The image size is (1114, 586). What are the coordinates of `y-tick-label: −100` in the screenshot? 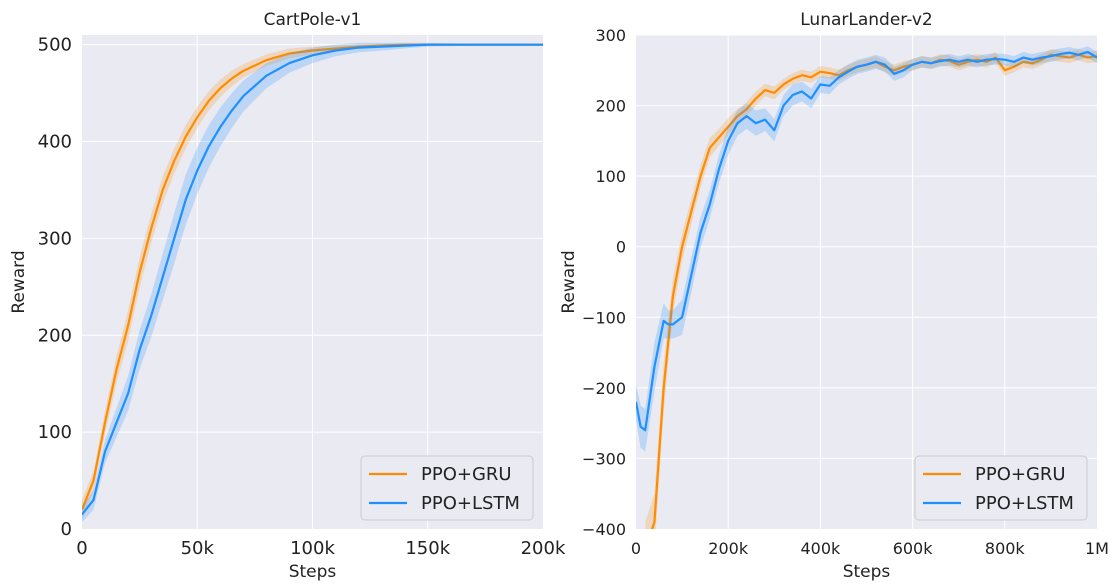 It's located at (604, 317).